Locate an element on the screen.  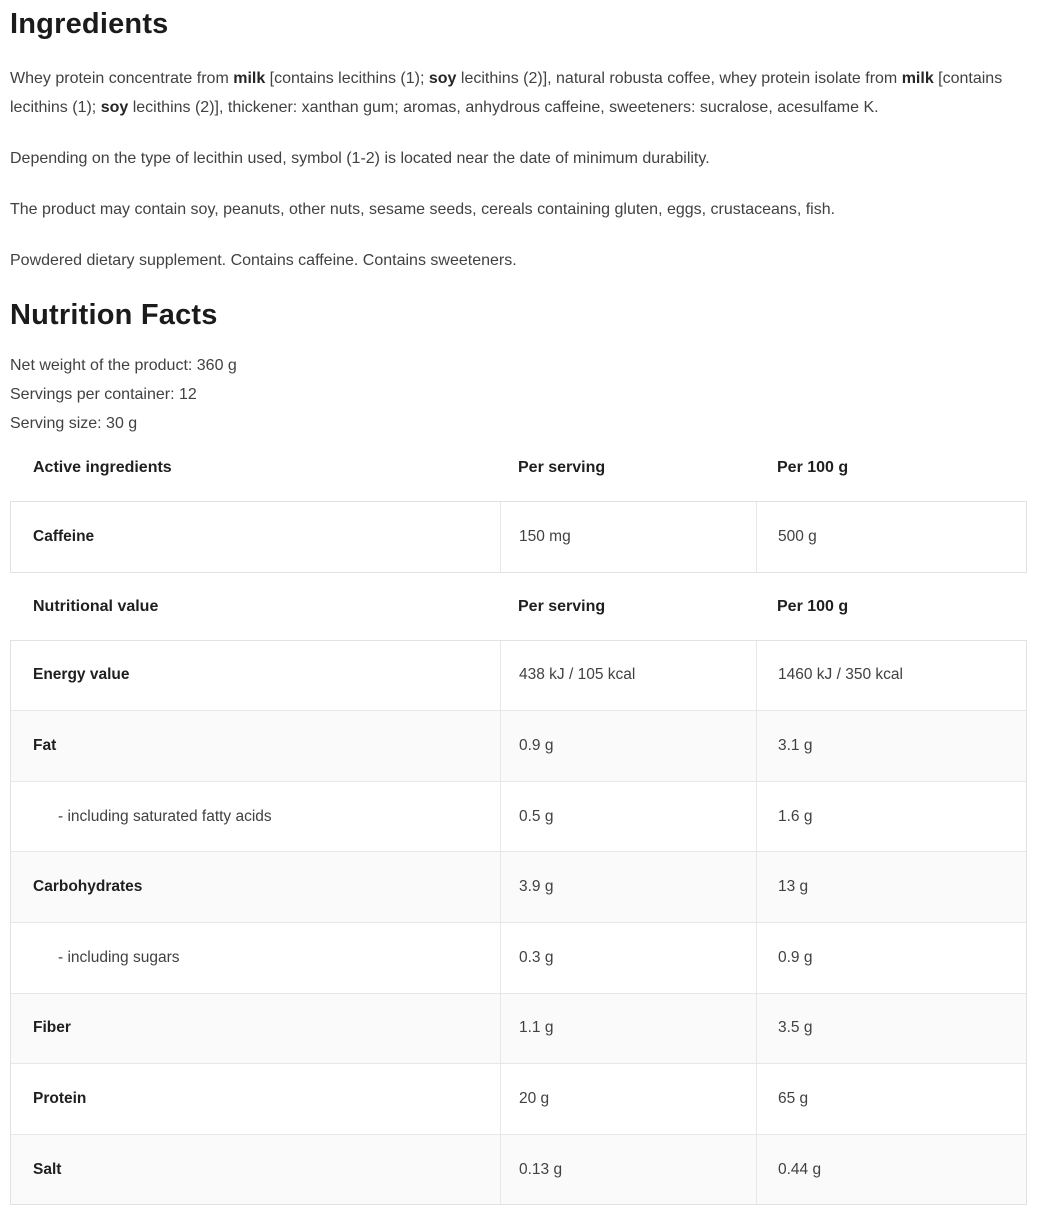
column-header-active-ingredients: Active ingredients is located at coordinates (102, 467).